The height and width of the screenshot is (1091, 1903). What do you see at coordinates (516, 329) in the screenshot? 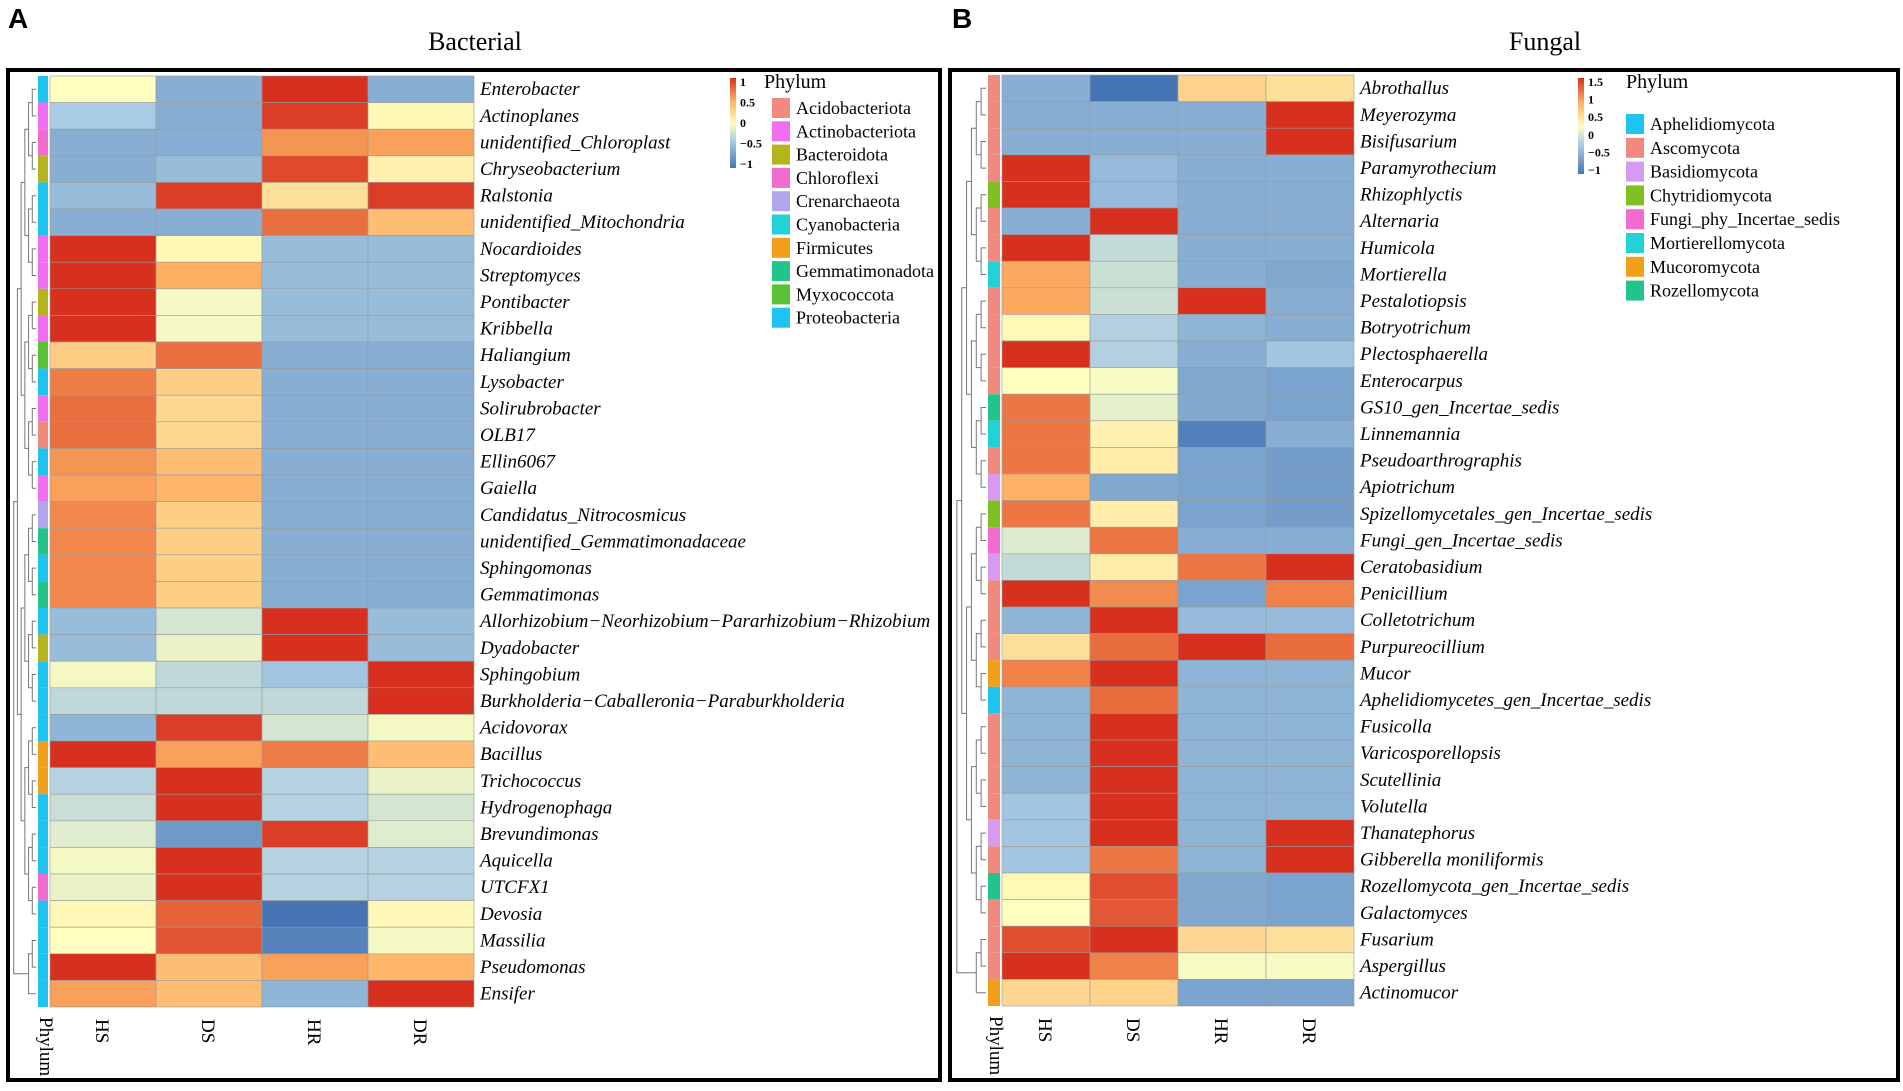
I see `row-label: Kribbella` at bounding box center [516, 329].